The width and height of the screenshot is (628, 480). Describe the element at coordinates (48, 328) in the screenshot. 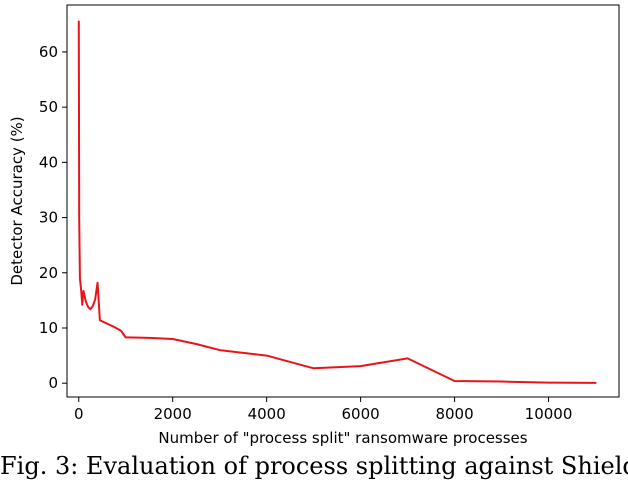

I see `y-tick-label: 10` at that location.